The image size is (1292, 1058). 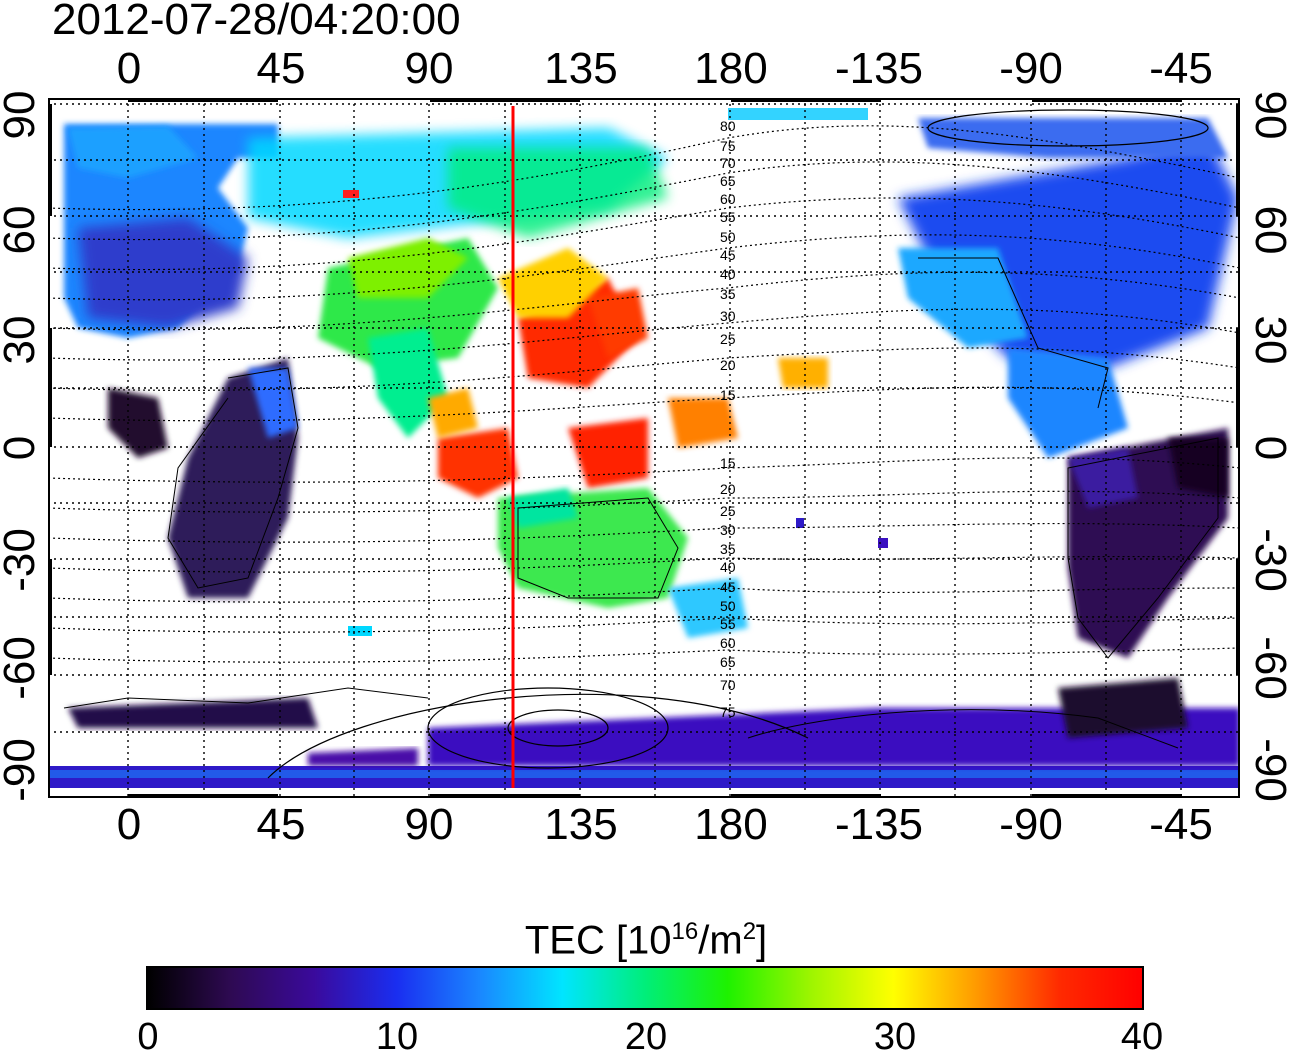 I want to click on top-x-tick: -45, so click(x=1181, y=68).